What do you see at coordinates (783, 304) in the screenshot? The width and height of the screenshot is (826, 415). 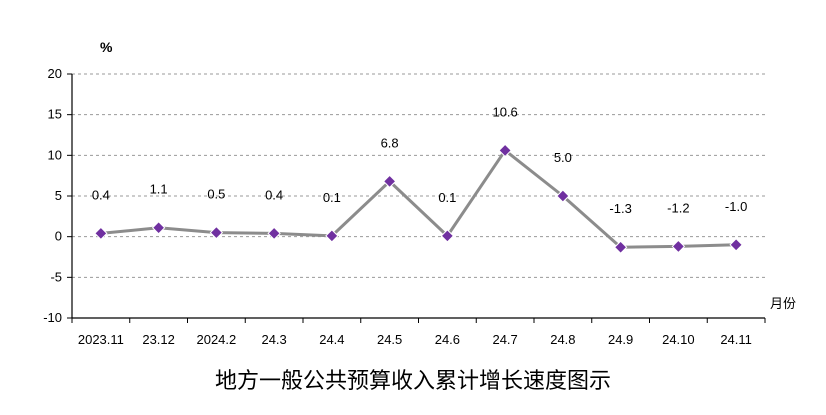 I see `x-axis-name-label: 月份` at bounding box center [783, 304].